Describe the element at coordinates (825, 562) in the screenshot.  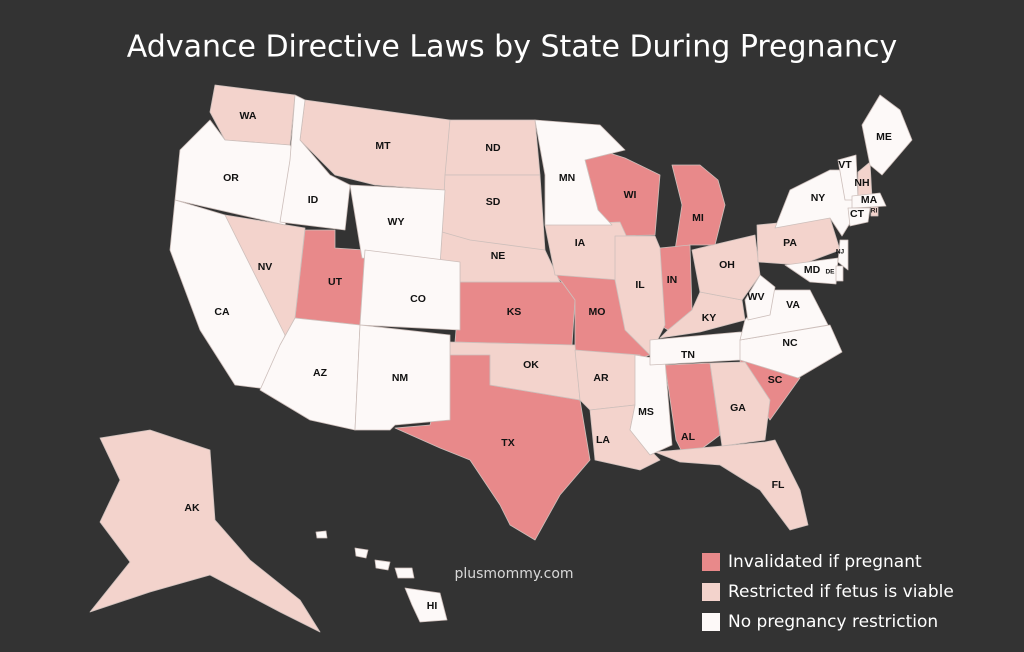
I see `legend-label: Invalidated if pregnant` at that location.